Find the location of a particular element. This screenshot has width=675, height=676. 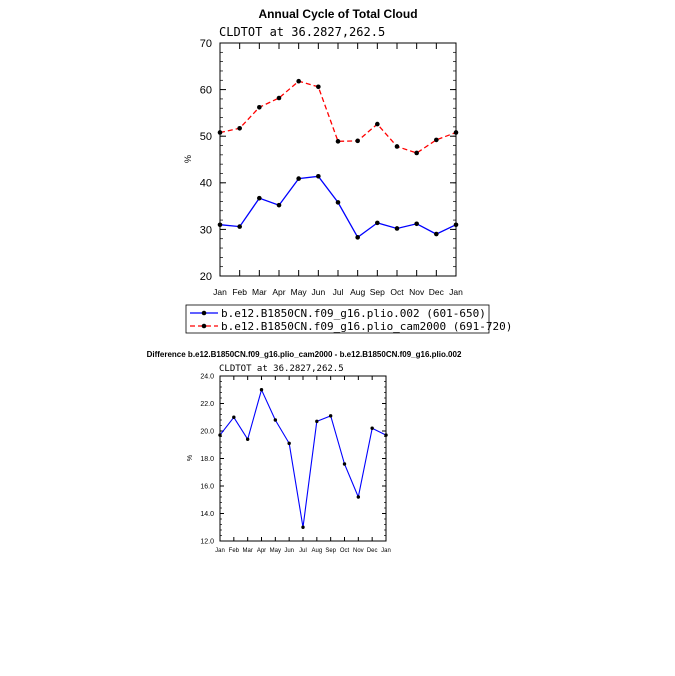

chart1-xtick-label: Aug is located at coordinates (357, 292).